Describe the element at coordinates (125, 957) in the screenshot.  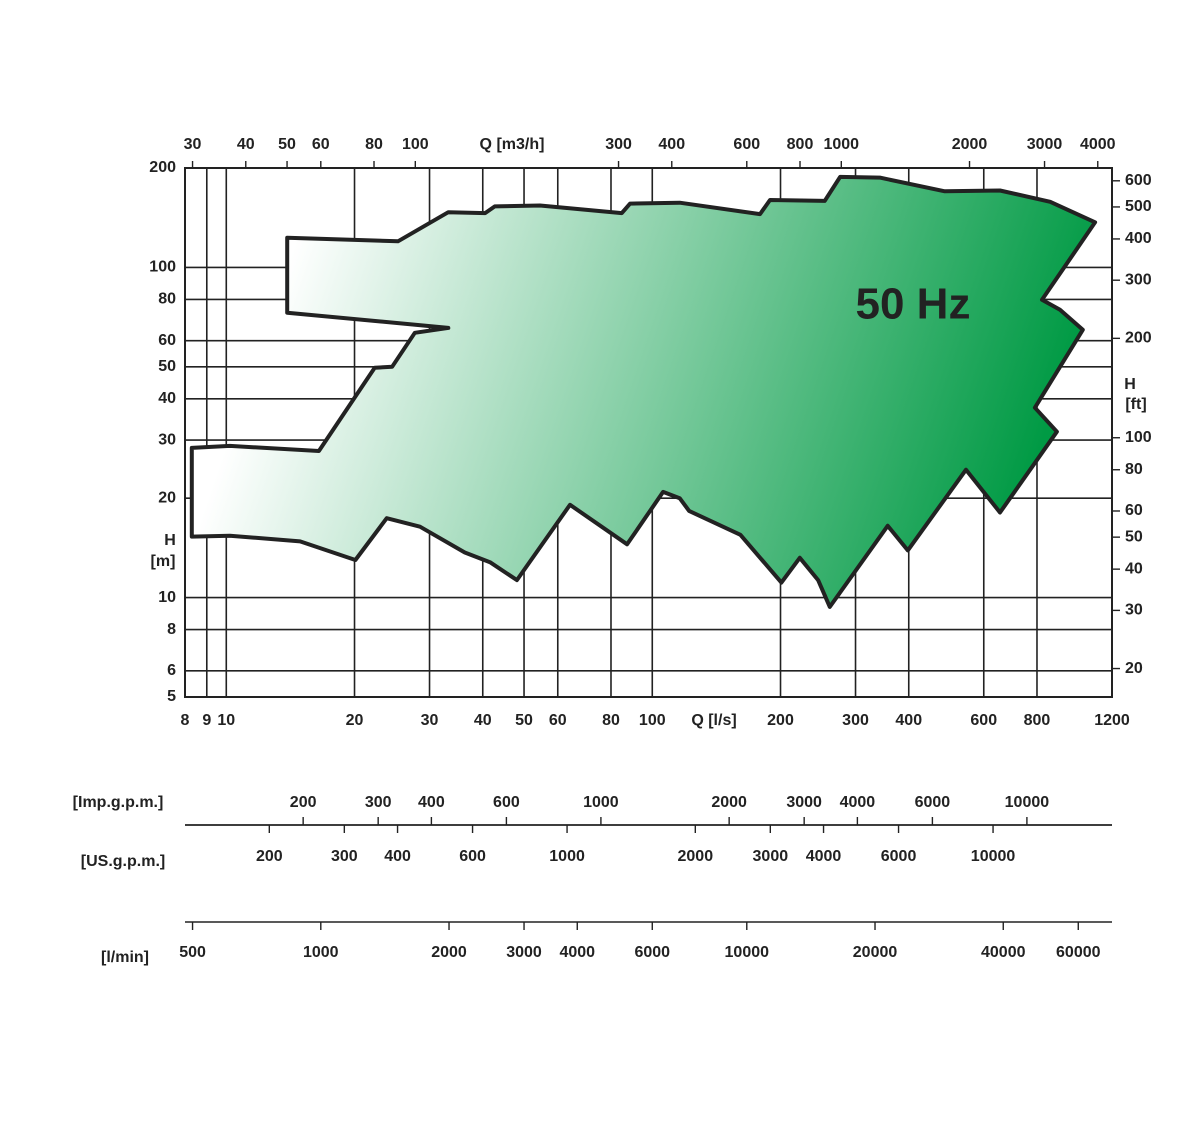
I see `scale-title: [l/min]` at that location.